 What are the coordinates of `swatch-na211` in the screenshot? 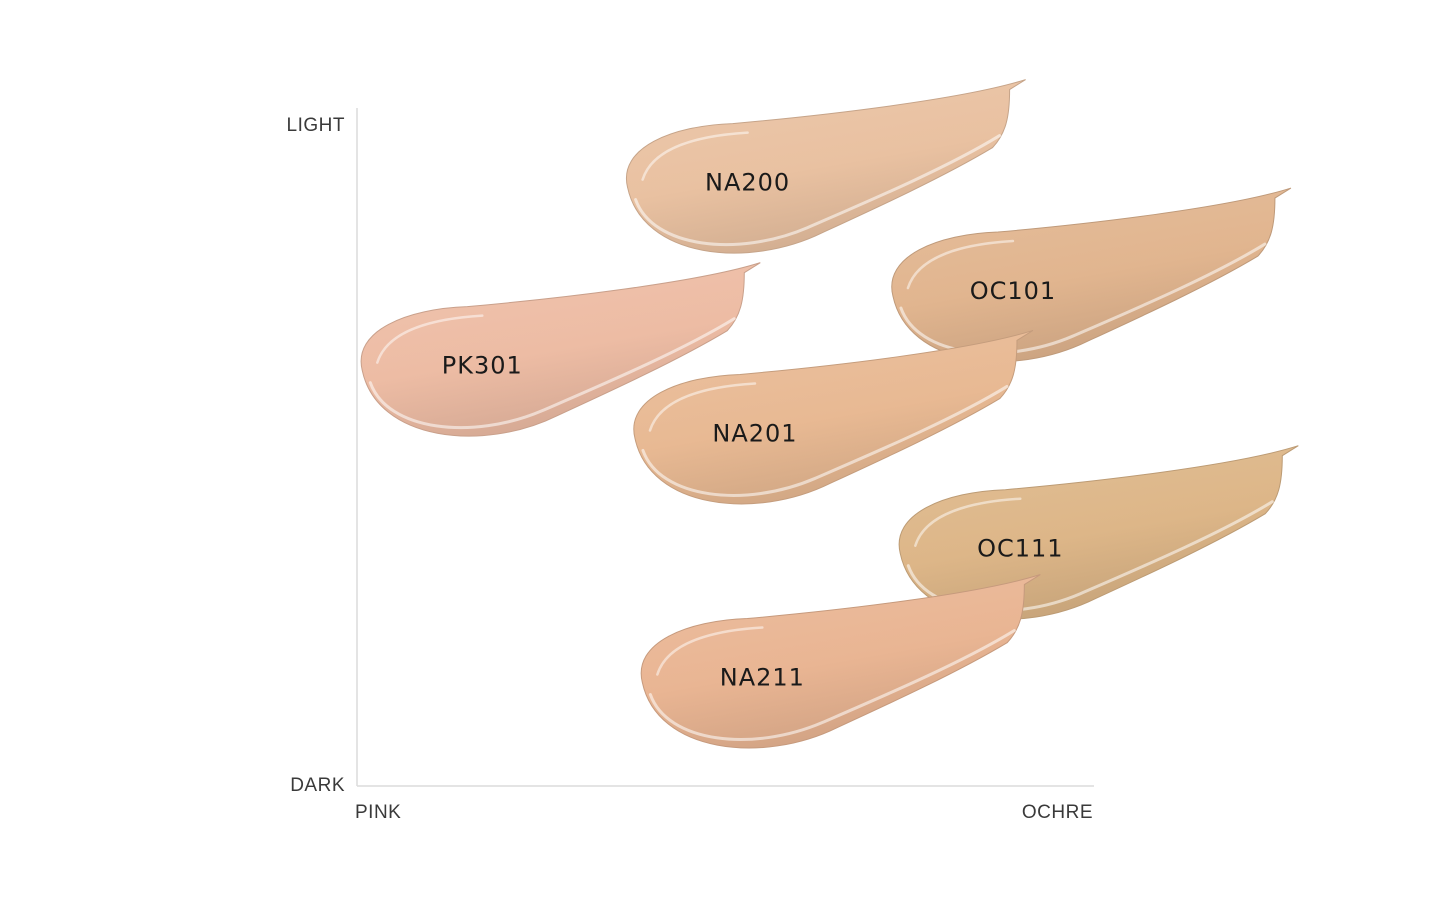 It's located at (840, 661).